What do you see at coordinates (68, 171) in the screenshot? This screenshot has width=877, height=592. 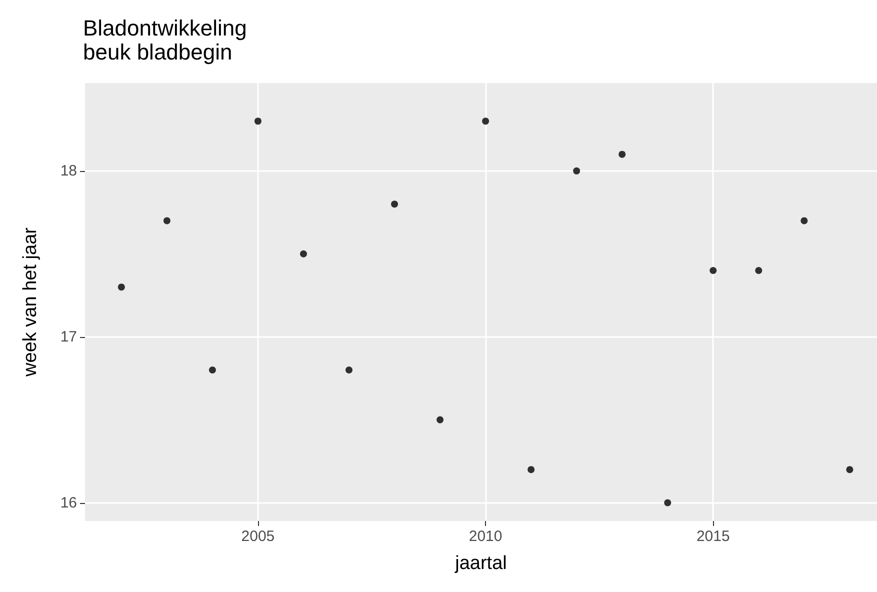 I see `y-tick-label: 18` at bounding box center [68, 171].